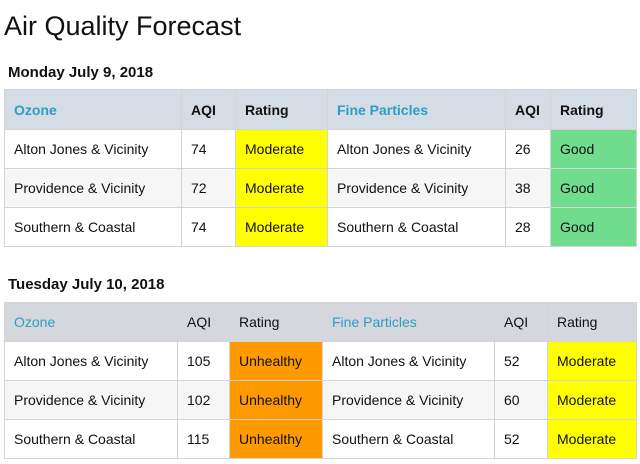 The width and height of the screenshot is (640, 464). What do you see at coordinates (81, 72) in the screenshot?
I see `day-heading-monday: Monday July 9, 2018` at bounding box center [81, 72].